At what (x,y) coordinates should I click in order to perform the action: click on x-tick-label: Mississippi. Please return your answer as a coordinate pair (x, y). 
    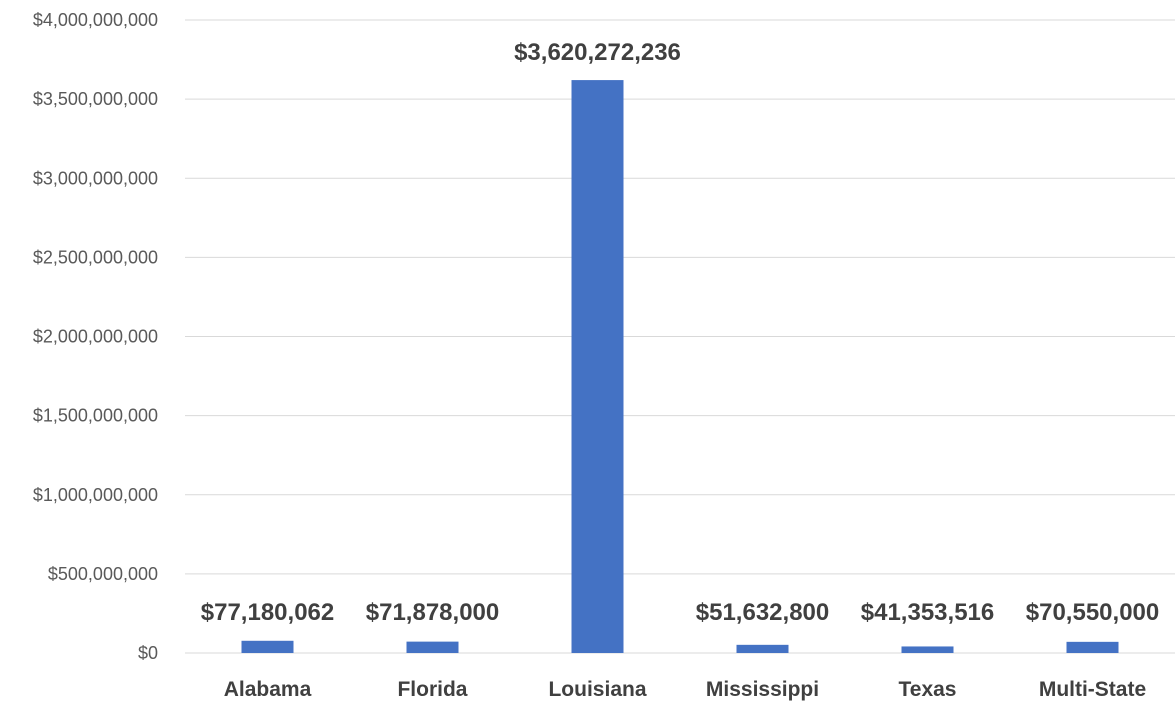
    Looking at the image, I should click on (762, 689).